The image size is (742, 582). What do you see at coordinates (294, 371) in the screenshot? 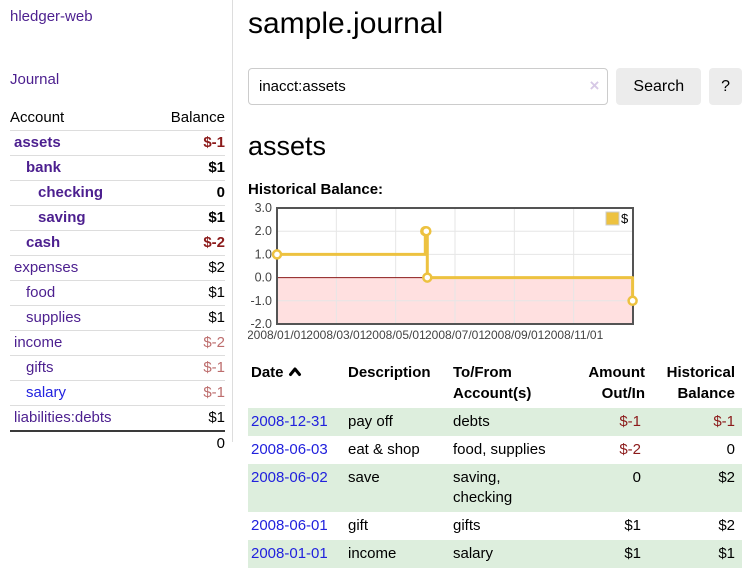
I see `sort-ascending-chevron-up-icon` at bounding box center [294, 371].